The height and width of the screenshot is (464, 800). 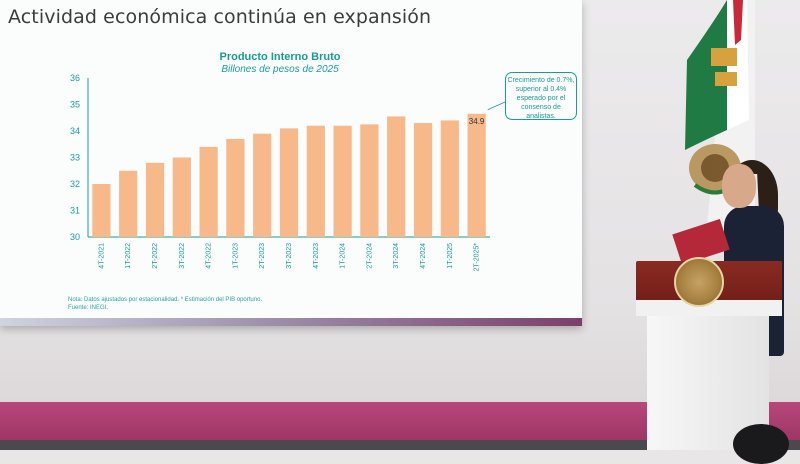 What do you see at coordinates (289, 256) in the screenshot?
I see `x-tick-label: 3T-2023` at bounding box center [289, 256].